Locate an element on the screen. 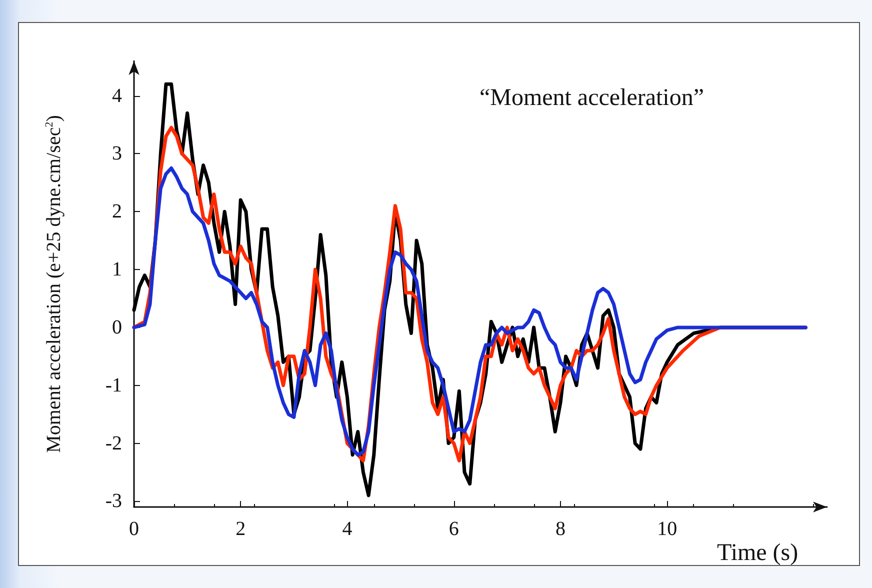  y-tick-label: -1 is located at coordinates (113, 385).